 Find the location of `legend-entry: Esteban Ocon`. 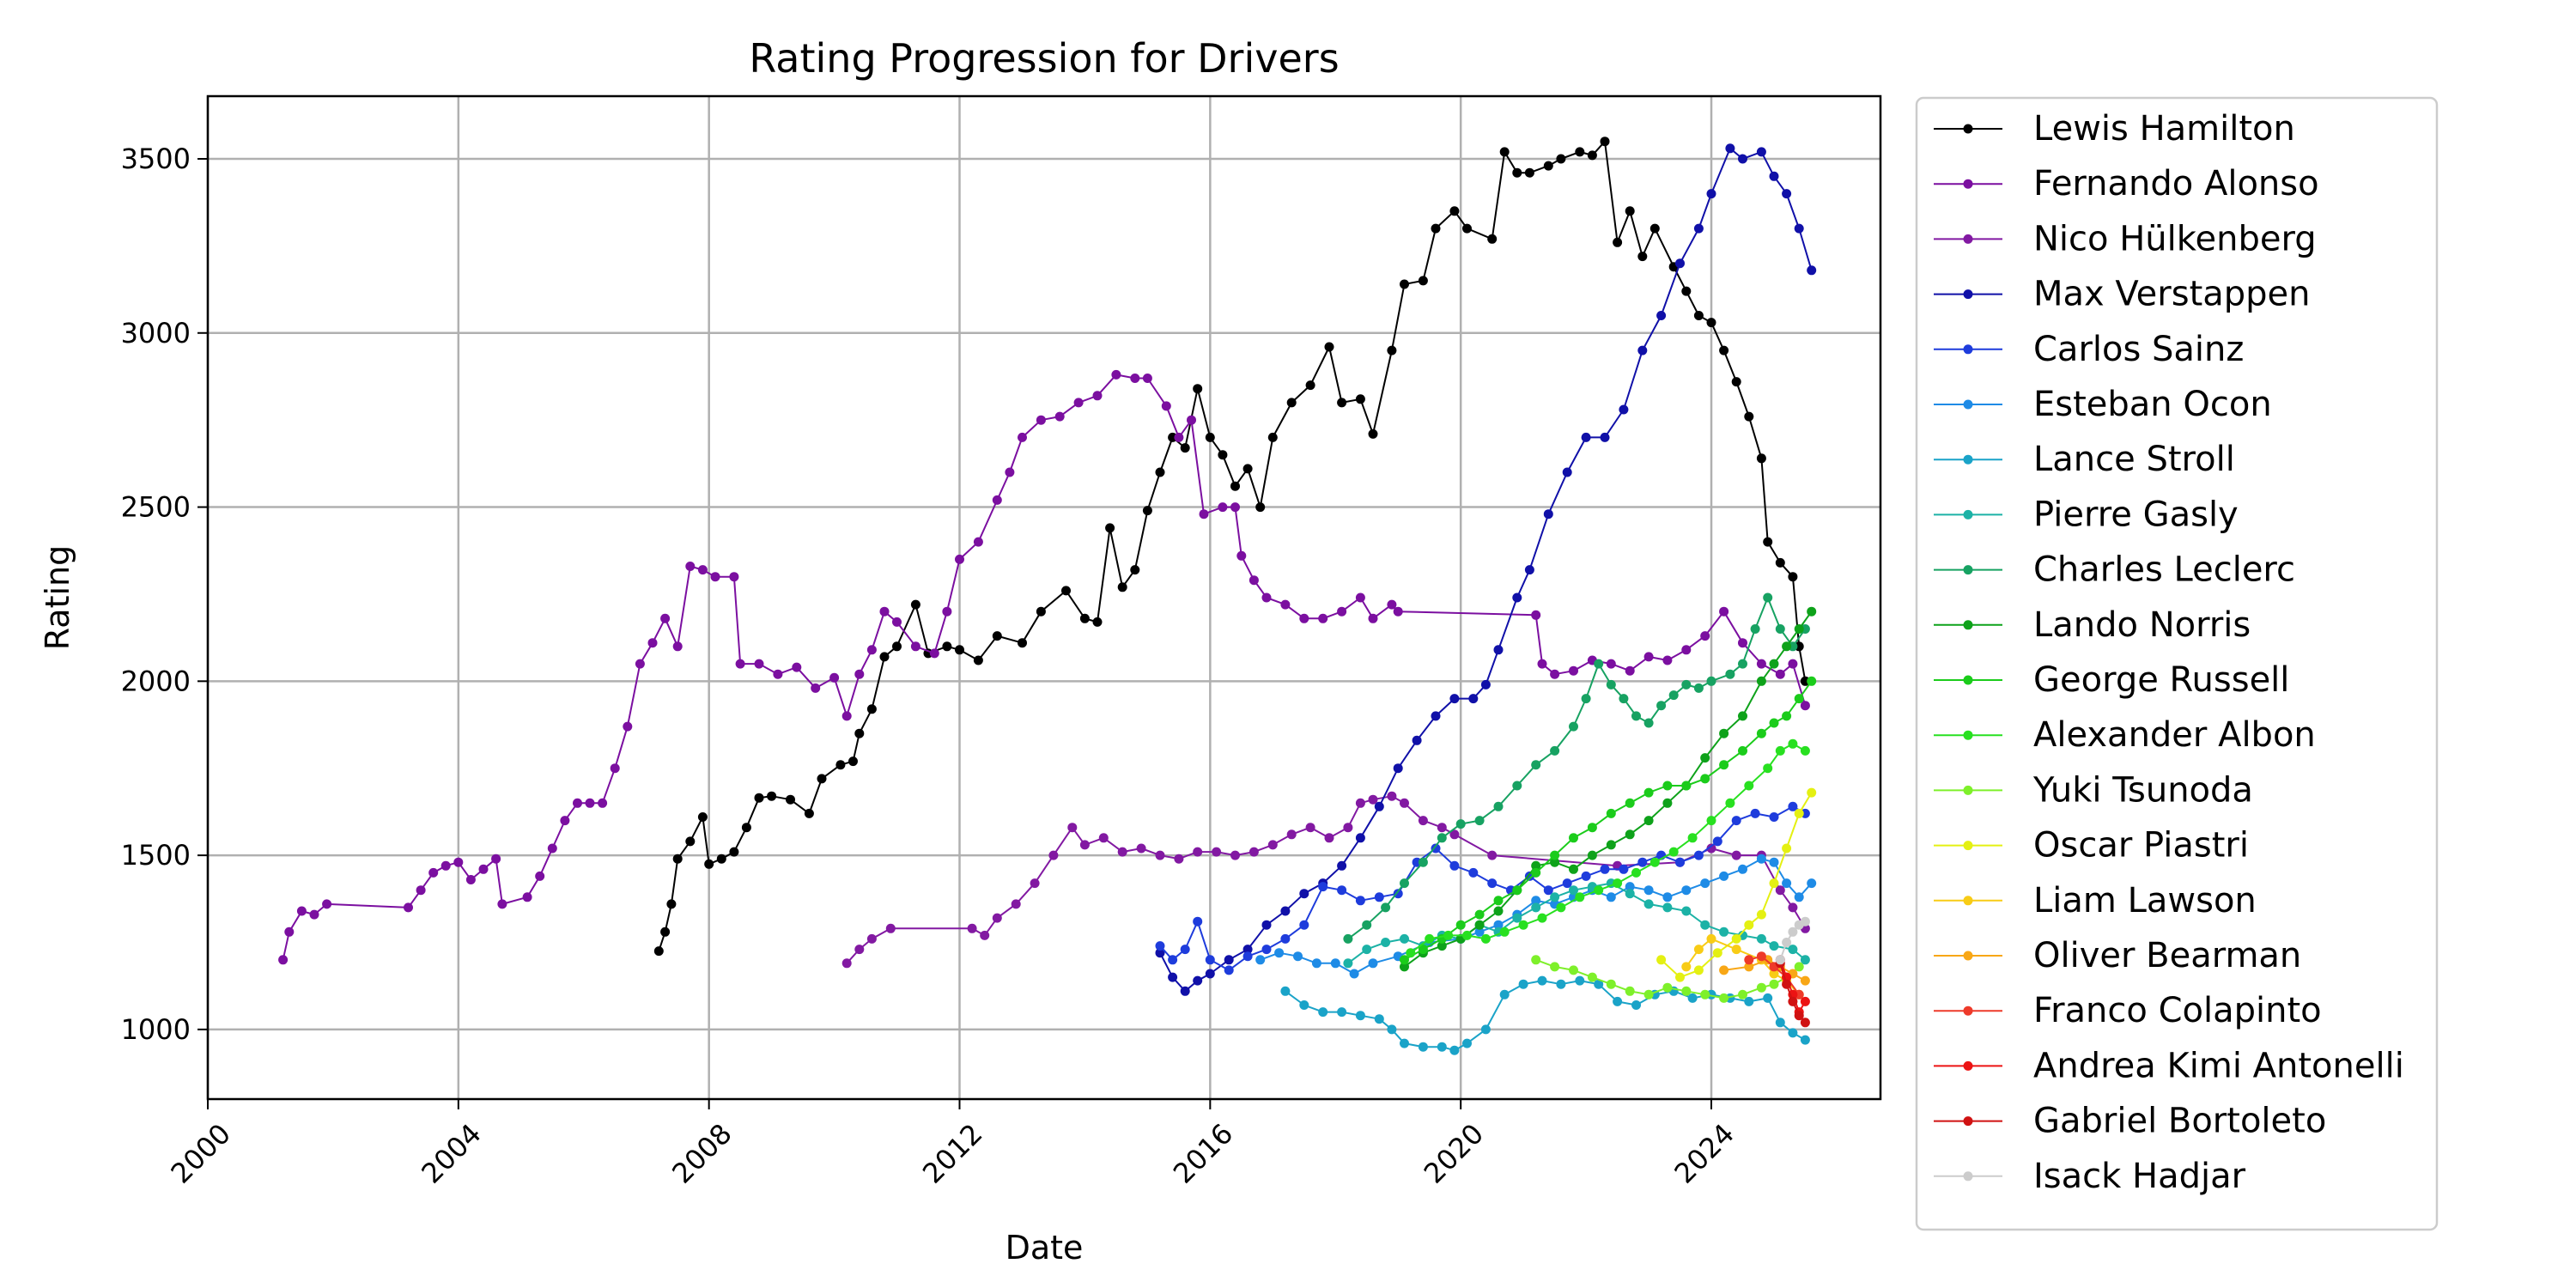

legend-entry: Esteban Ocon is located at coordinates (2103, 404).